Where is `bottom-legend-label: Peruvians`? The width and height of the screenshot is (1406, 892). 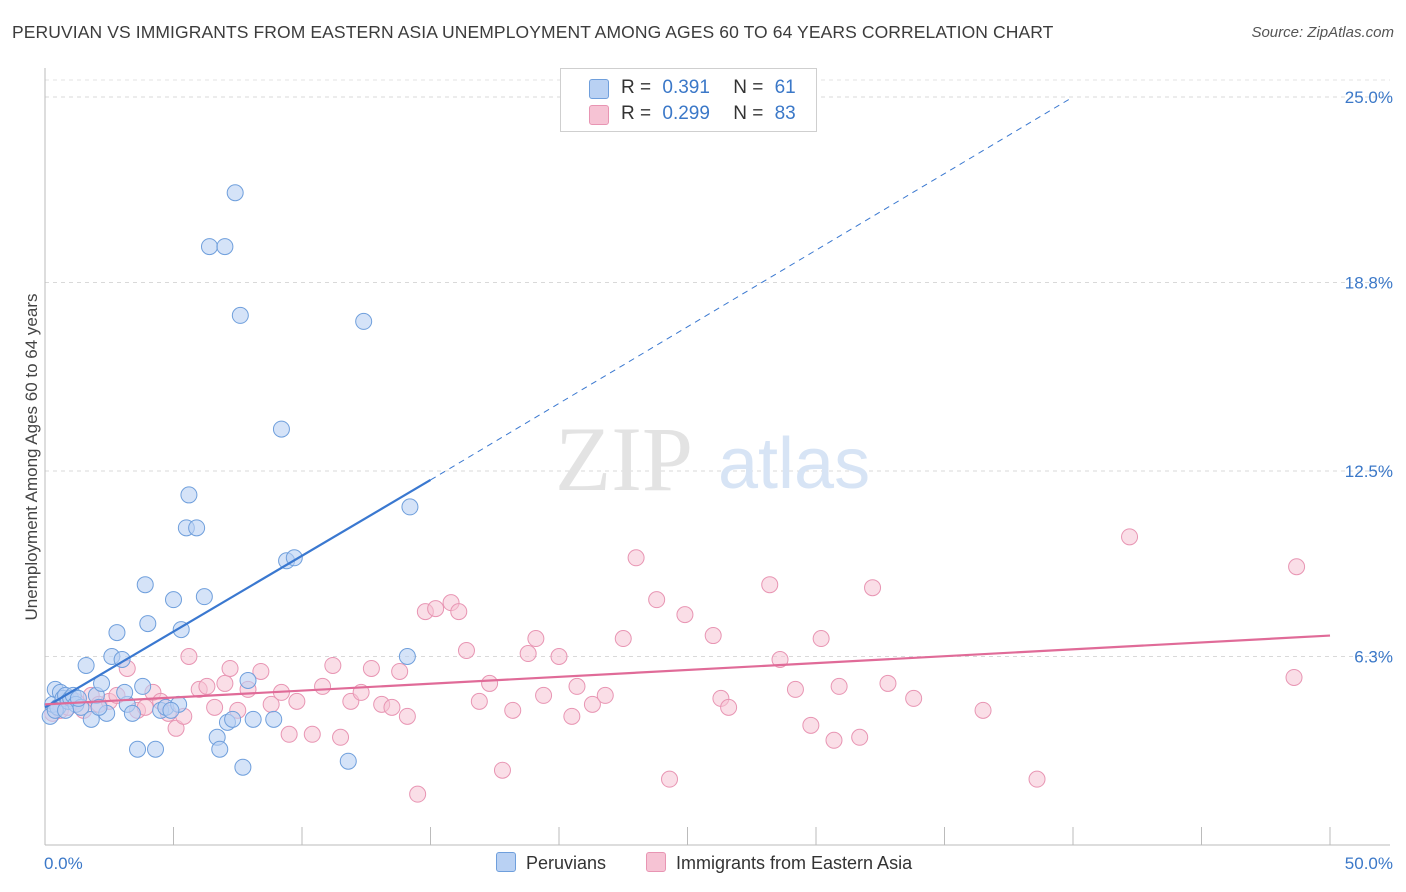 bottom-legend-label: Peruvians is located at coordinates (566, 863).